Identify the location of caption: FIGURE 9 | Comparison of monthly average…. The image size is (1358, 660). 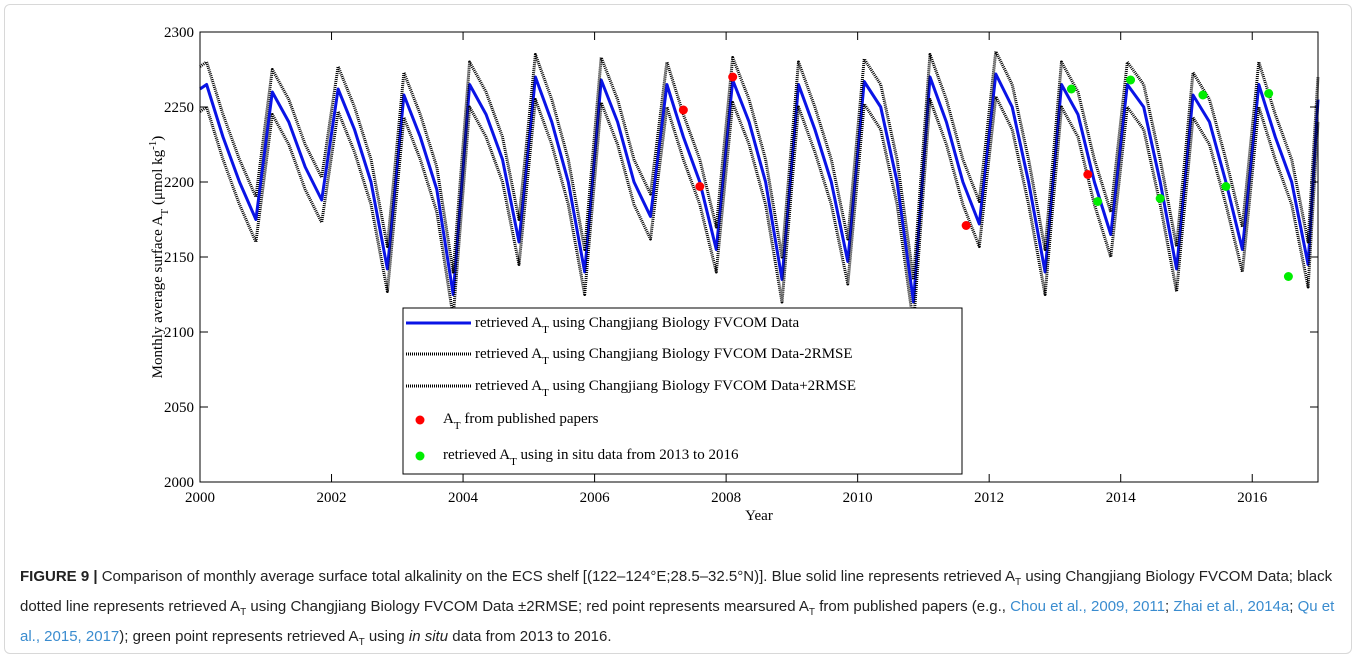
(679, 610).